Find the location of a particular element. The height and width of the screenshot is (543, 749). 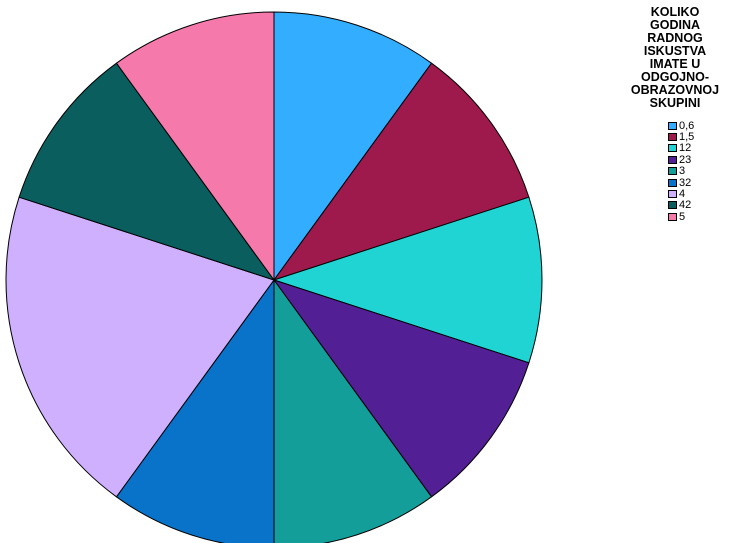

legend-label: 3 is located at coordinates (682, 171).